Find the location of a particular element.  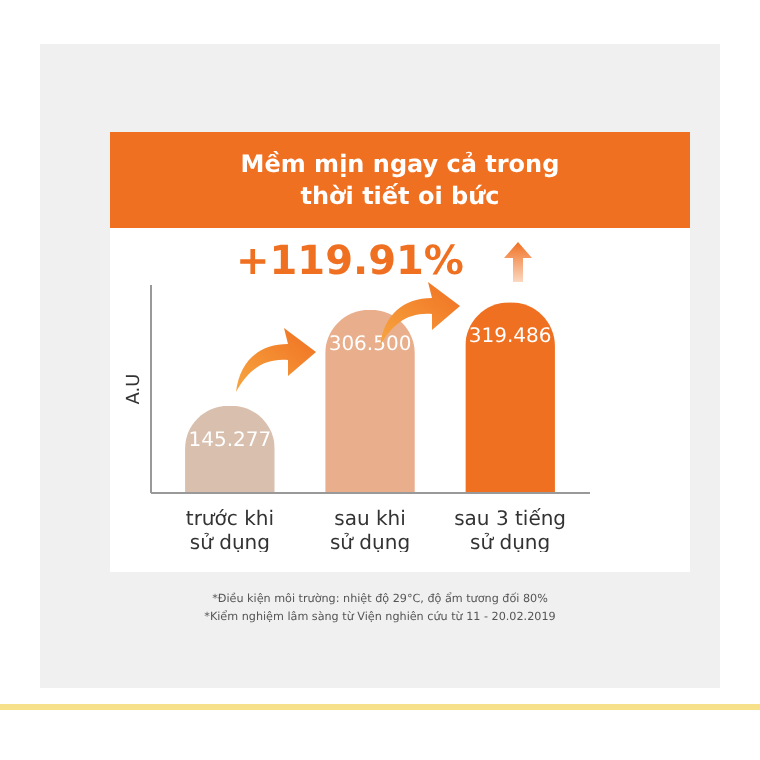

chart-title: Mềm mịn ngay cả trong thời tiết oi bức is located at coordinates (400, 180).